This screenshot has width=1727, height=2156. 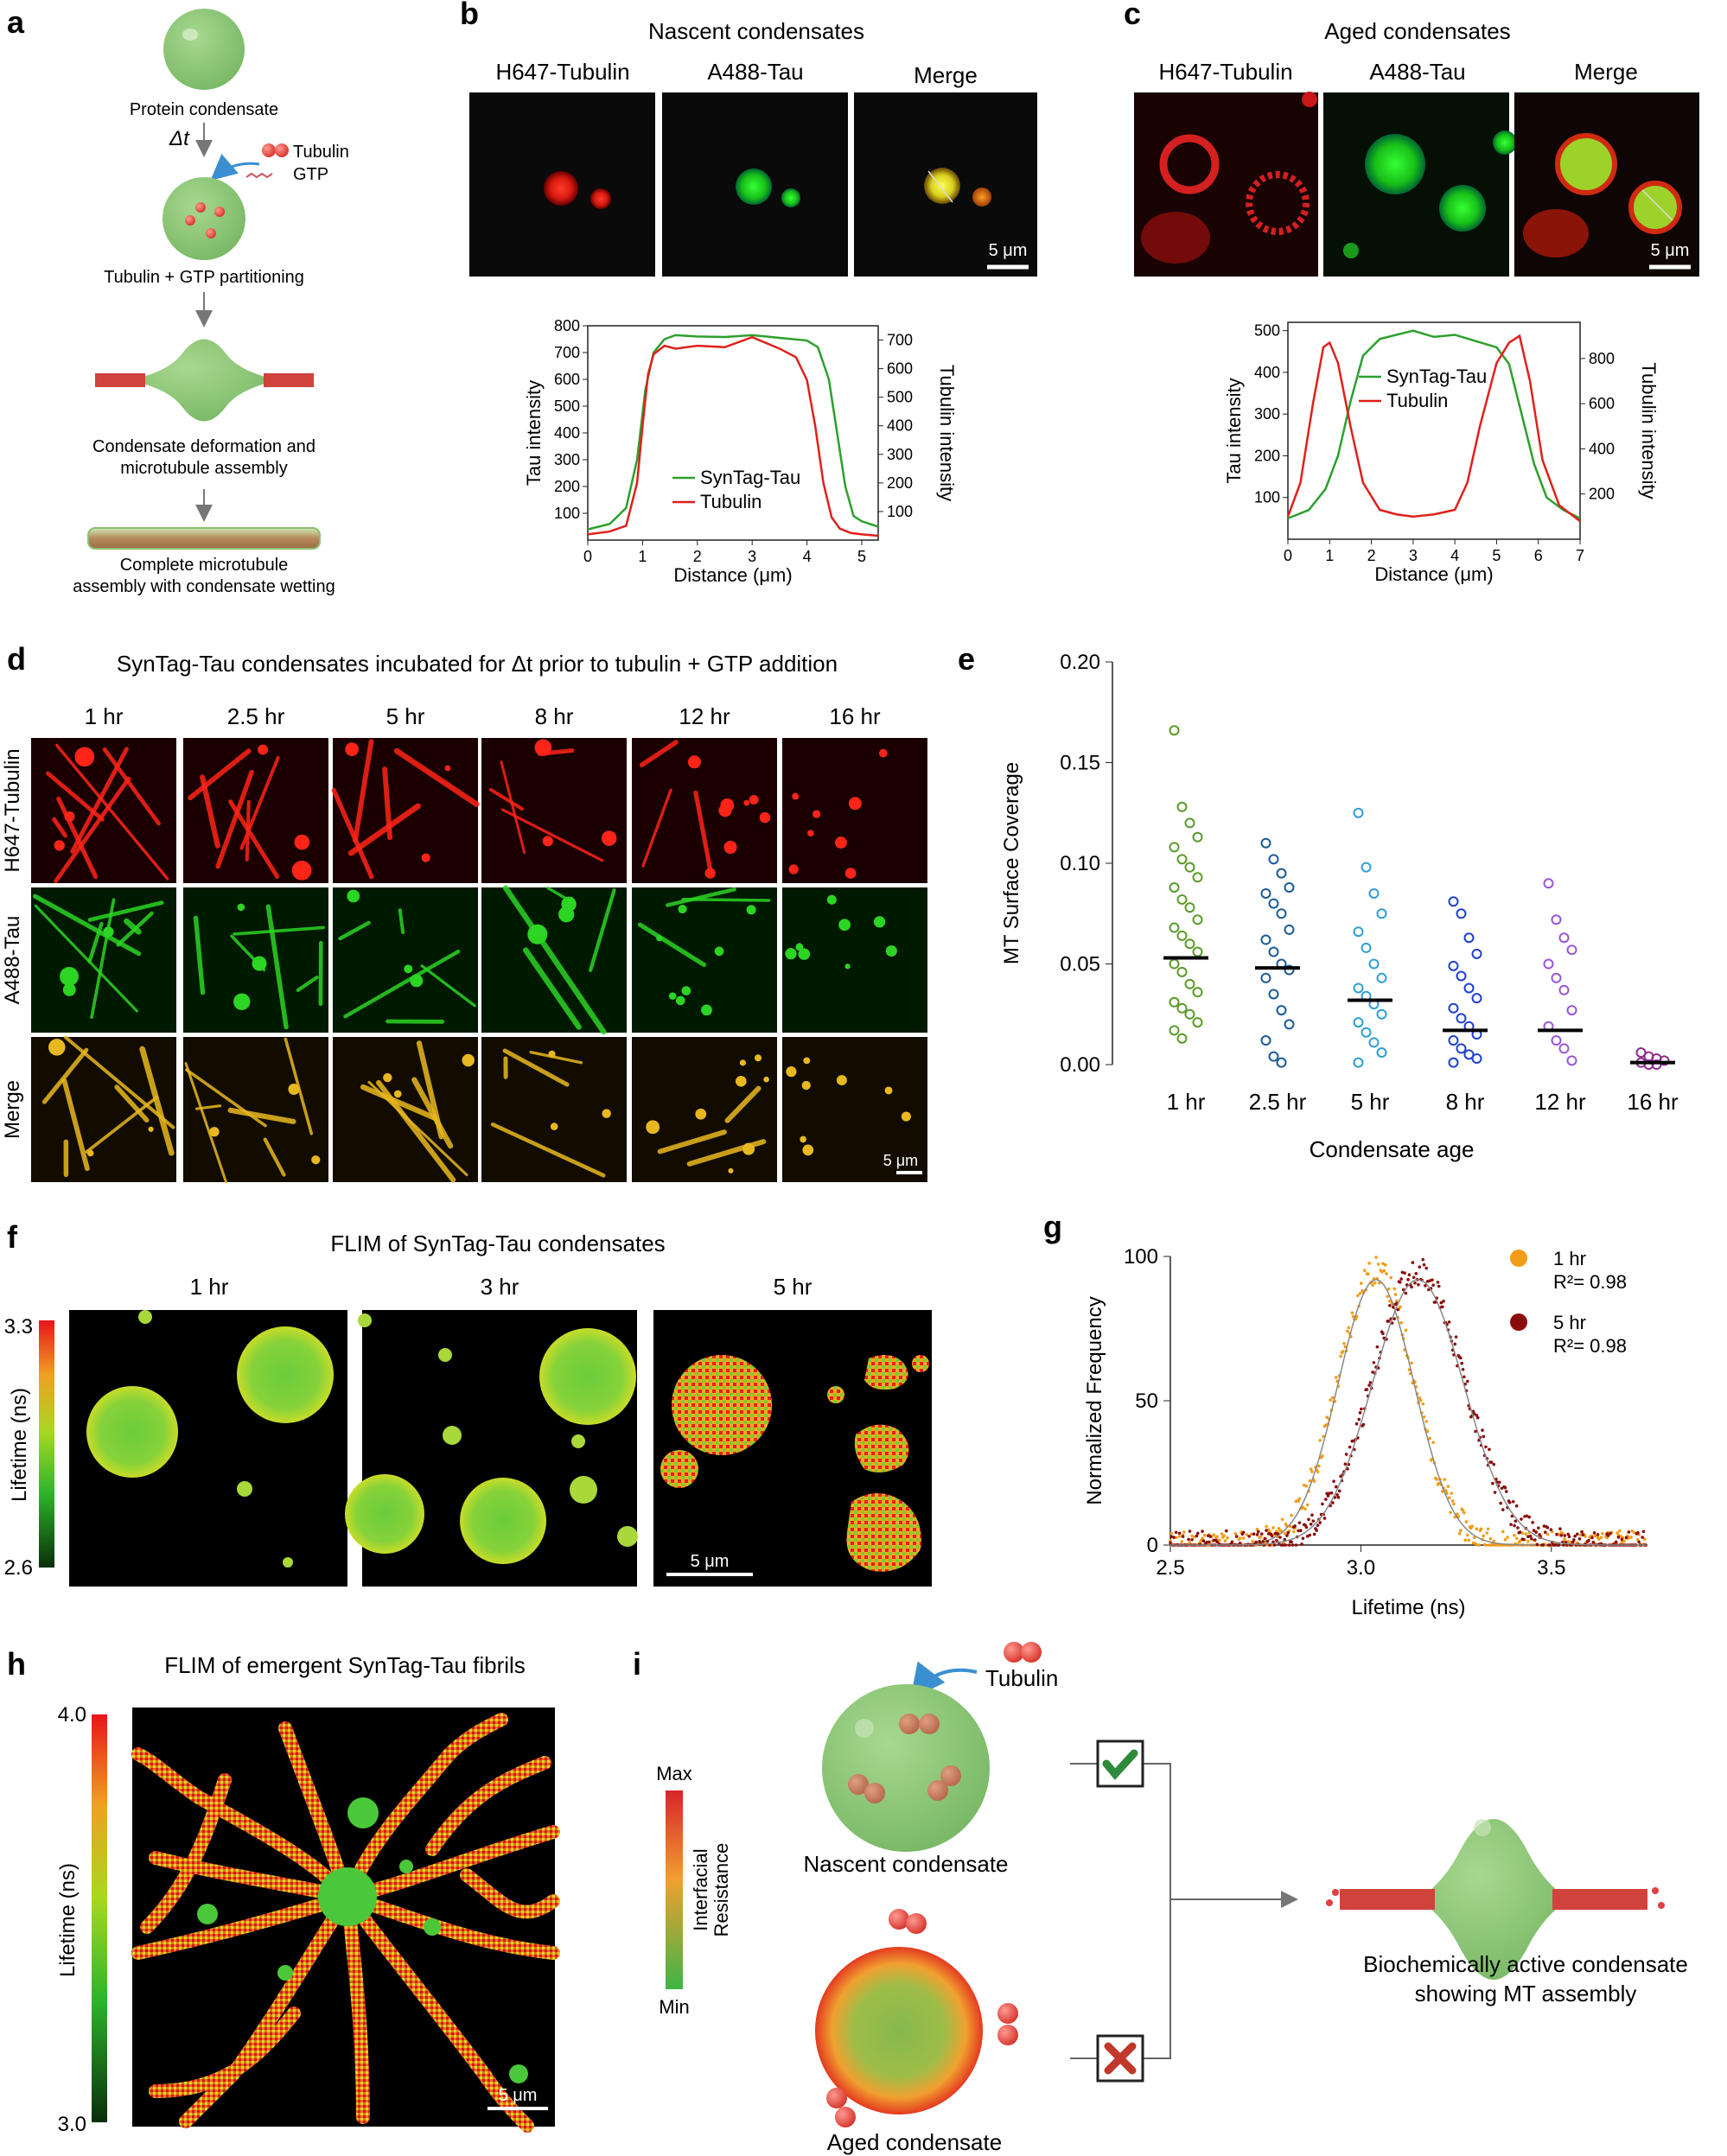 What do you see at coordinates (1329, 1902) in the screenshot?
I see `tubulin-dimer` at bounding box center [1329, 1902].